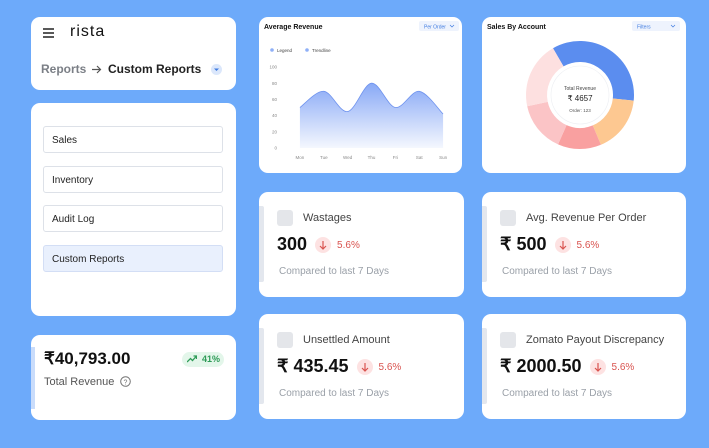 Image resolution: width=709 pixels, height=448 pixels. I want to click on revenue-card: ₹40,793.00 41% Total Revenue ?, so click(133, 377).